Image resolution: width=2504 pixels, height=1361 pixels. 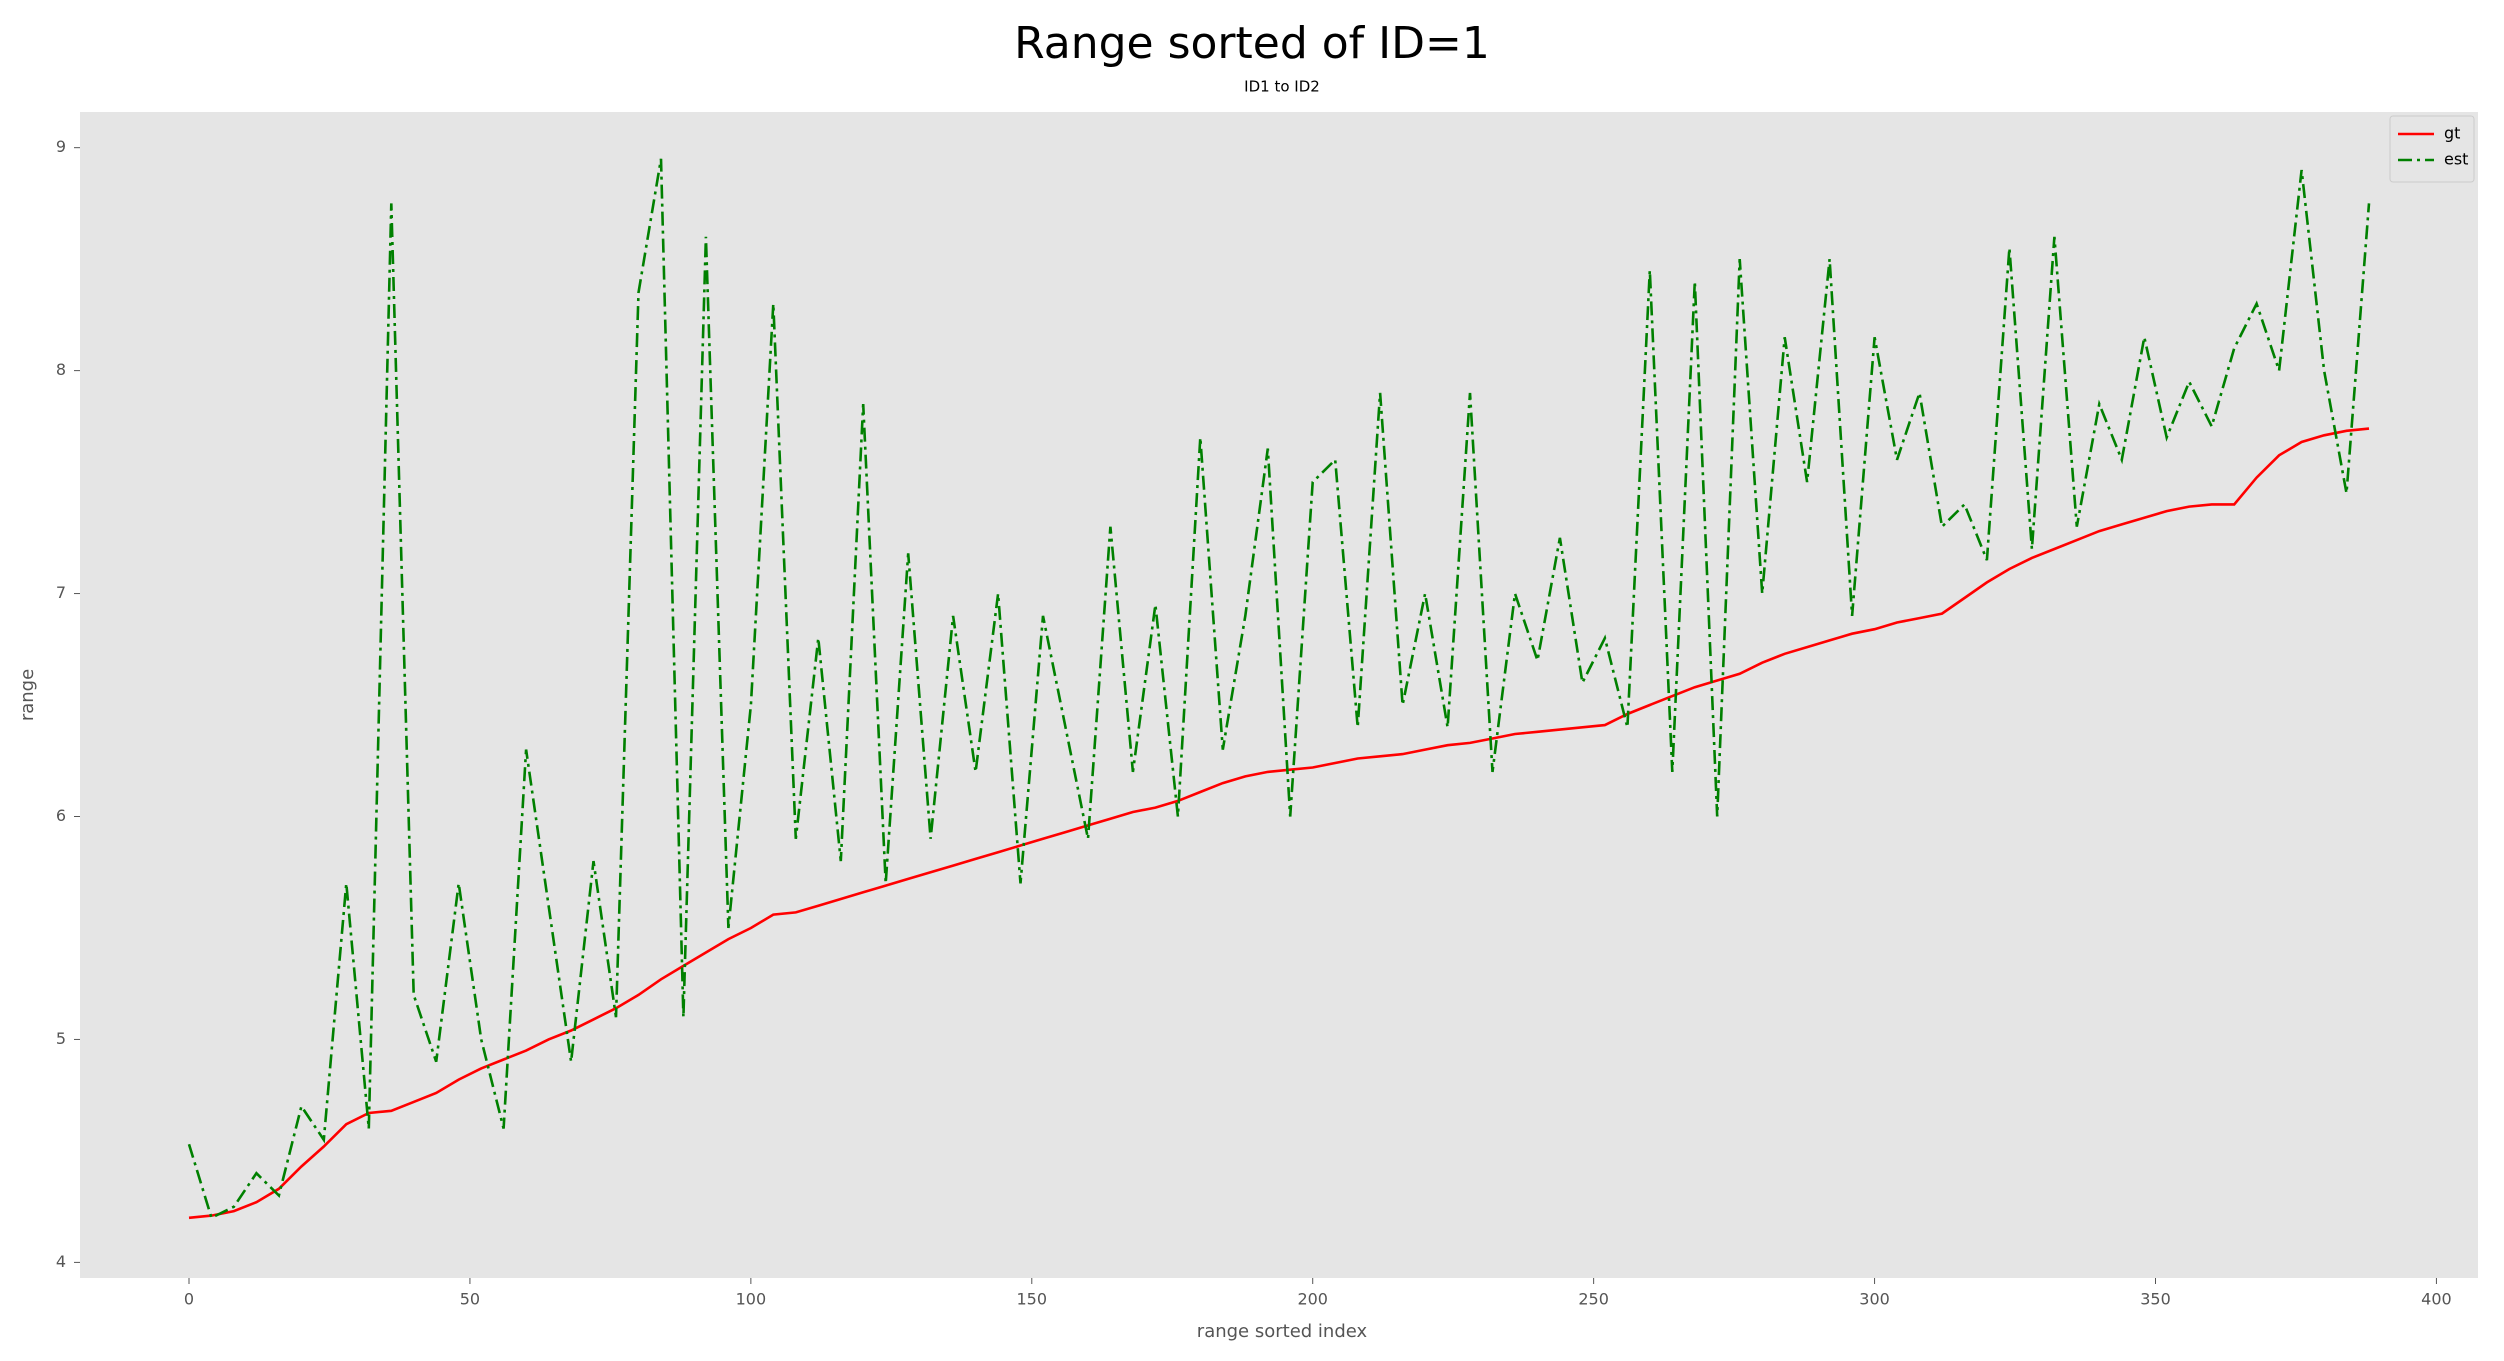 I want to click on x-tick-label: 50, so click(x=470, y=1299).